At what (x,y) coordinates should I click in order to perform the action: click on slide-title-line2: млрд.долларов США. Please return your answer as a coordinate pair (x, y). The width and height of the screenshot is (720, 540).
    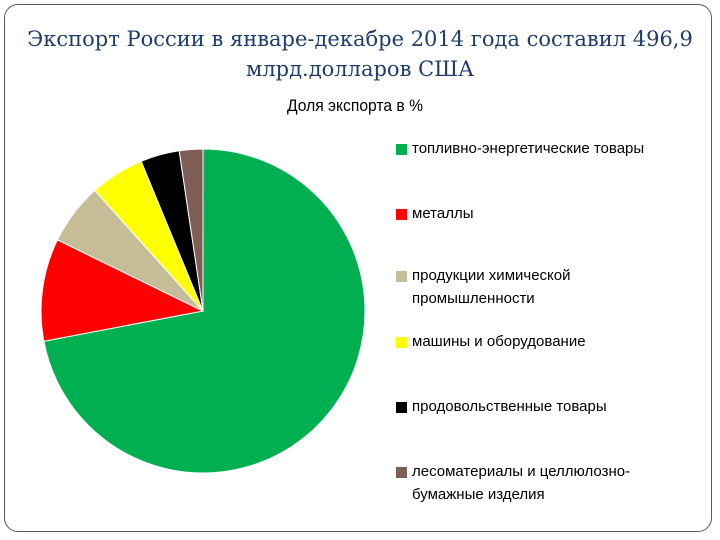
    Looking at the image, I should click on (360, 69).